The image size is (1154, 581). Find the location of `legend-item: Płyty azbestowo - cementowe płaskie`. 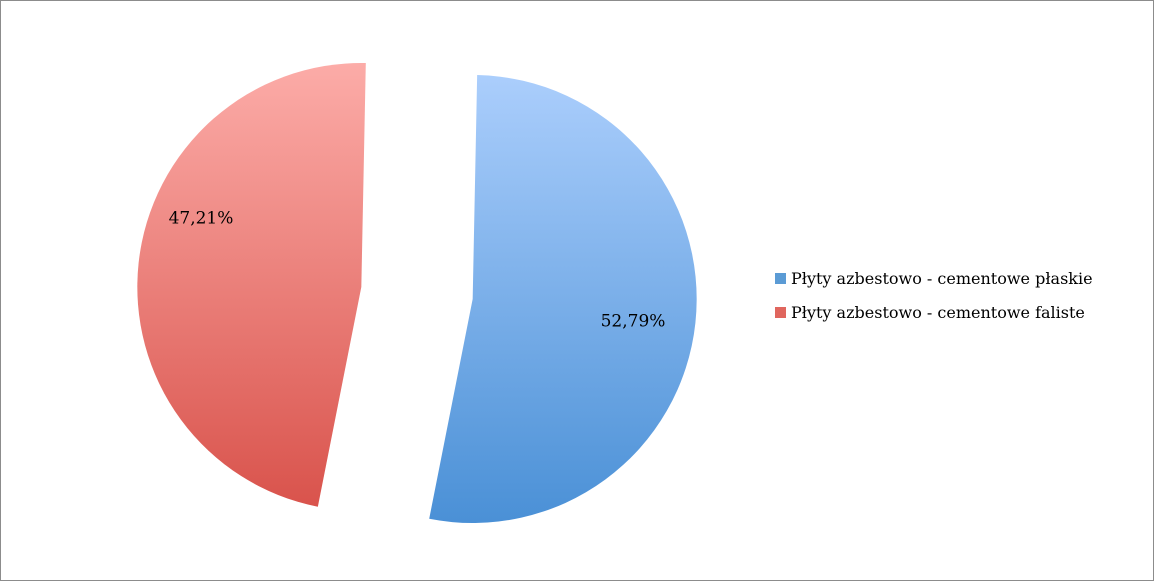

legend-item: Płyty azbestowo - cementowe płaskie is located at coordinates (934, 278).